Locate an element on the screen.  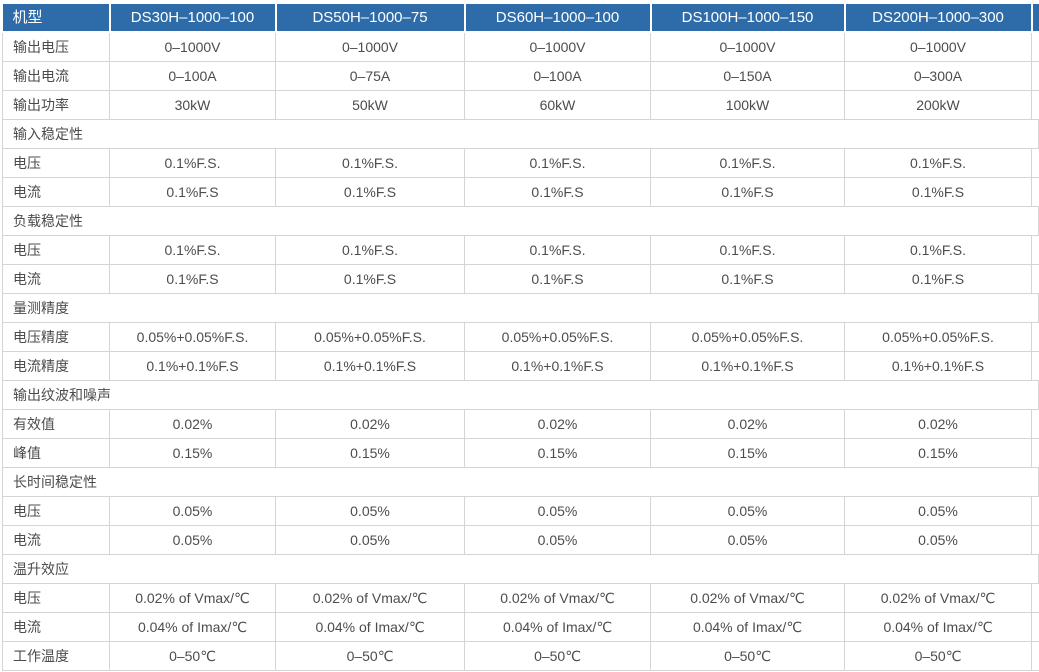
row-label: 峰值 is located at coordinates (56, 453).